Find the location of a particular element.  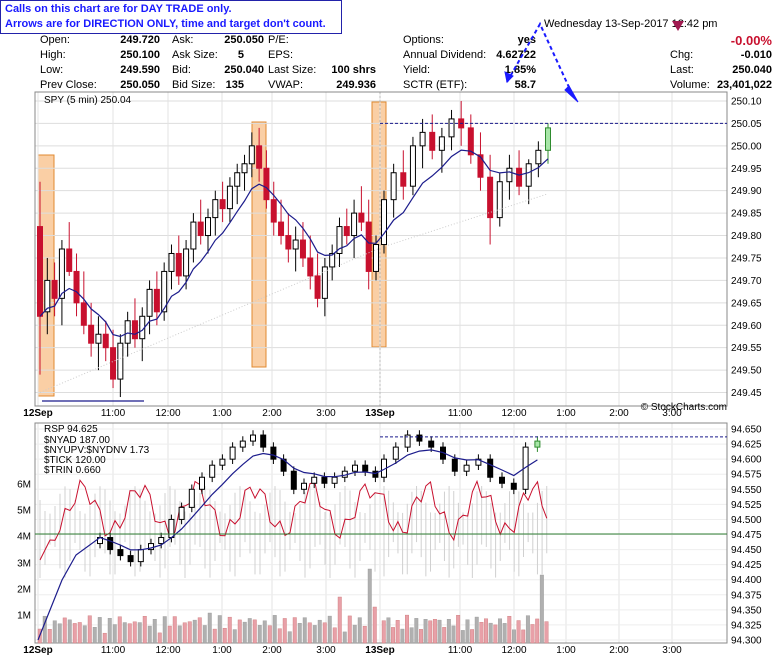

volume-label: Volume: is located at coordinates (690, 85).